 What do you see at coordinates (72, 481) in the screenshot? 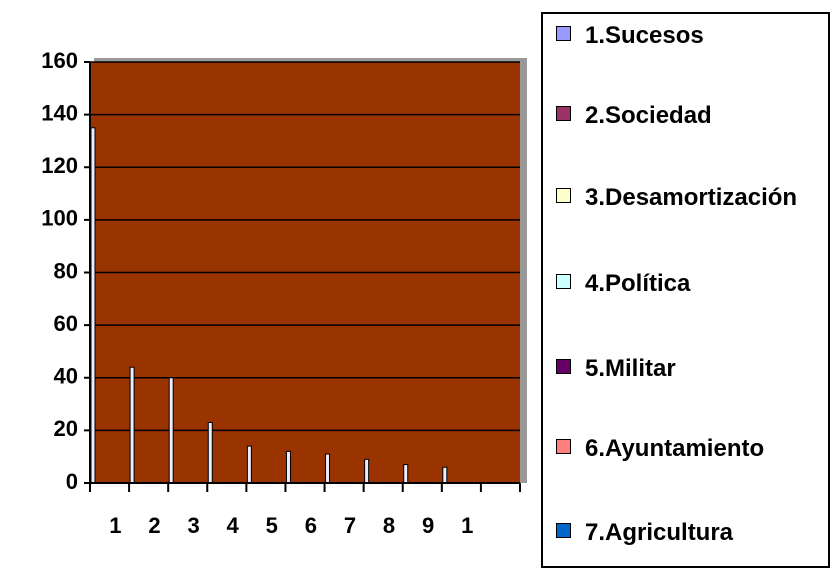
I see `y-tick-label: 0` at bounding box center [72, 481].